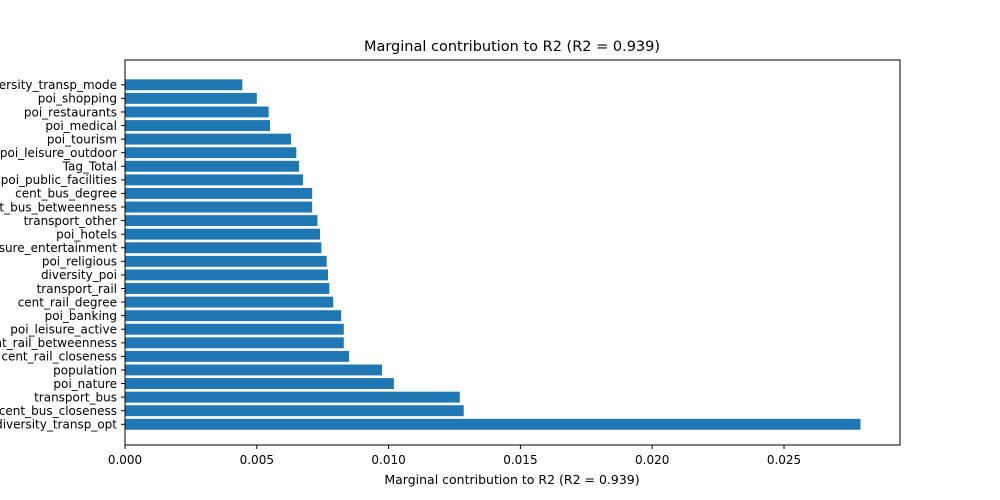 This screenshot has width=1000, height=500. What do you see at coordinates (85, 370) in the screenshot?
I see `y-tick-label: population` at bounding box center [85, 370].